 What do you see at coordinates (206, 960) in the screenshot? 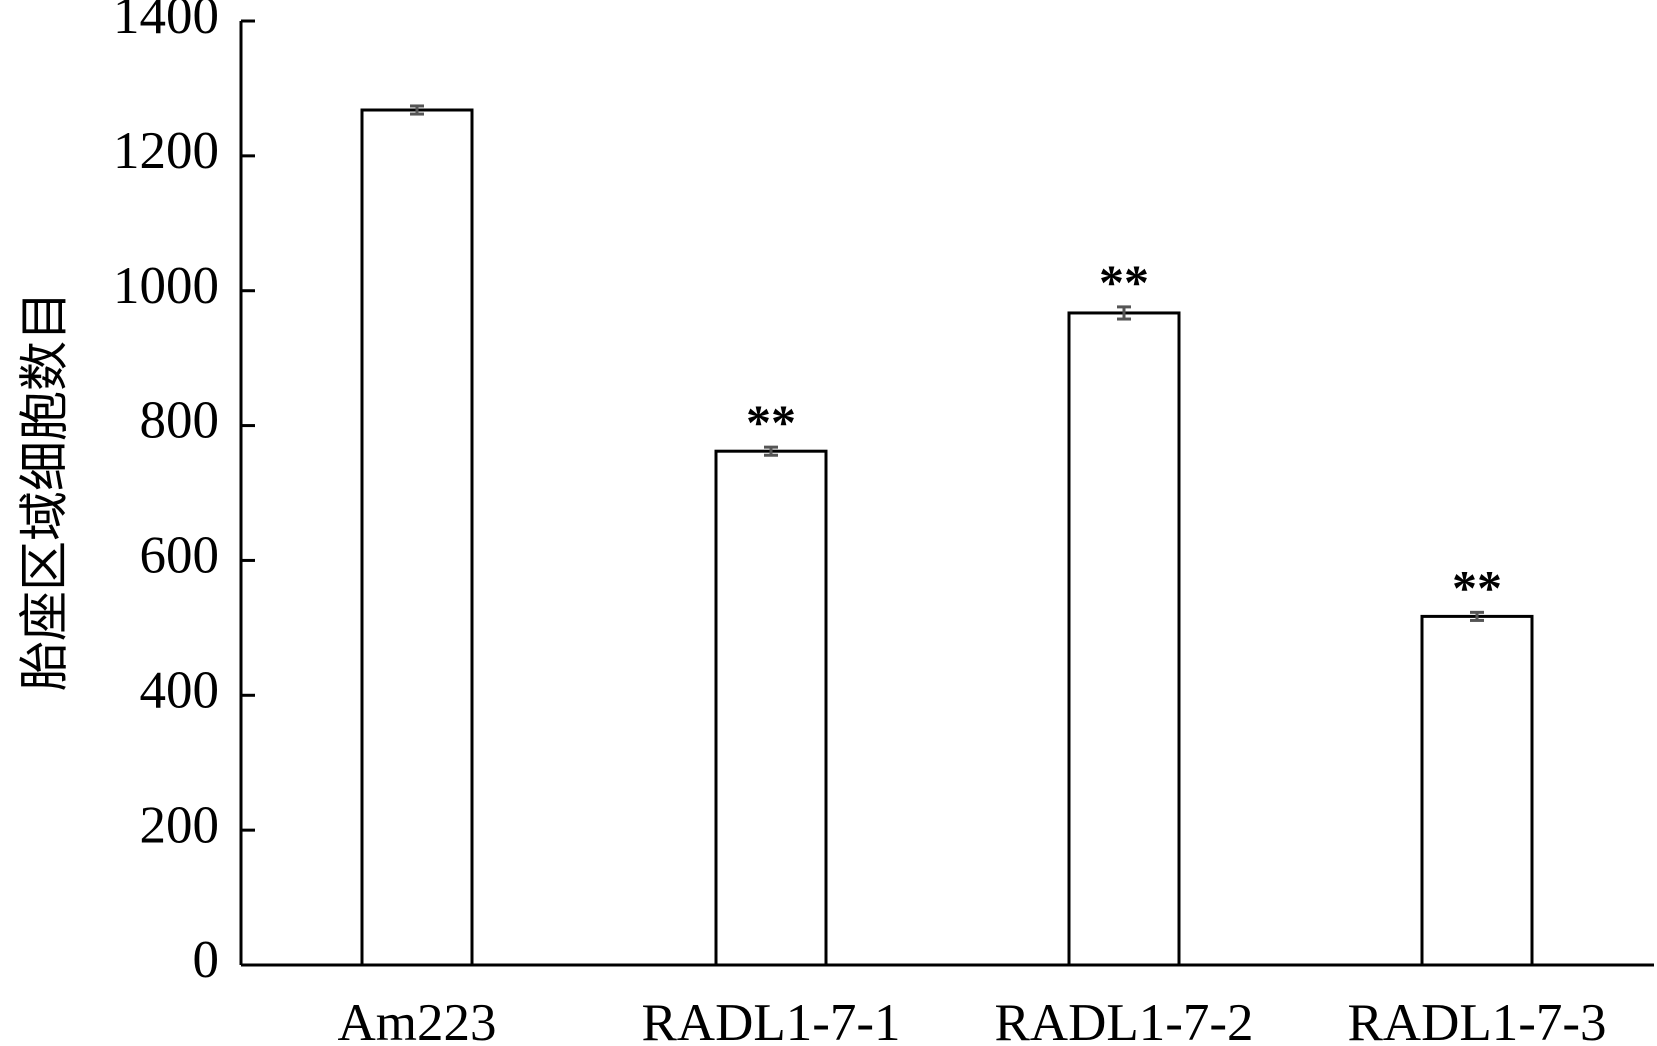
I see `y-tick-label: 0` at bounding box center [206, 960].